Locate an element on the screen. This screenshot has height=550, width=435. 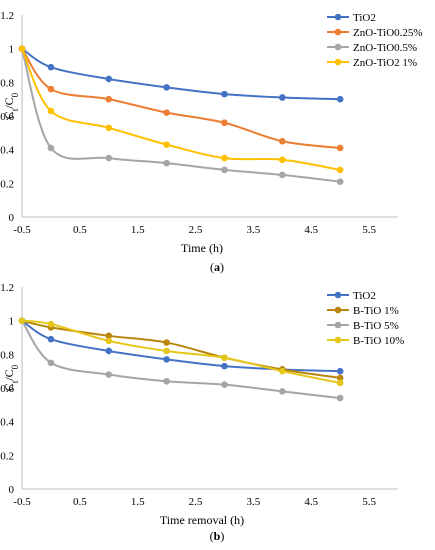
x-axis-title: Time removal (h) is located at coordinates (202, 520).